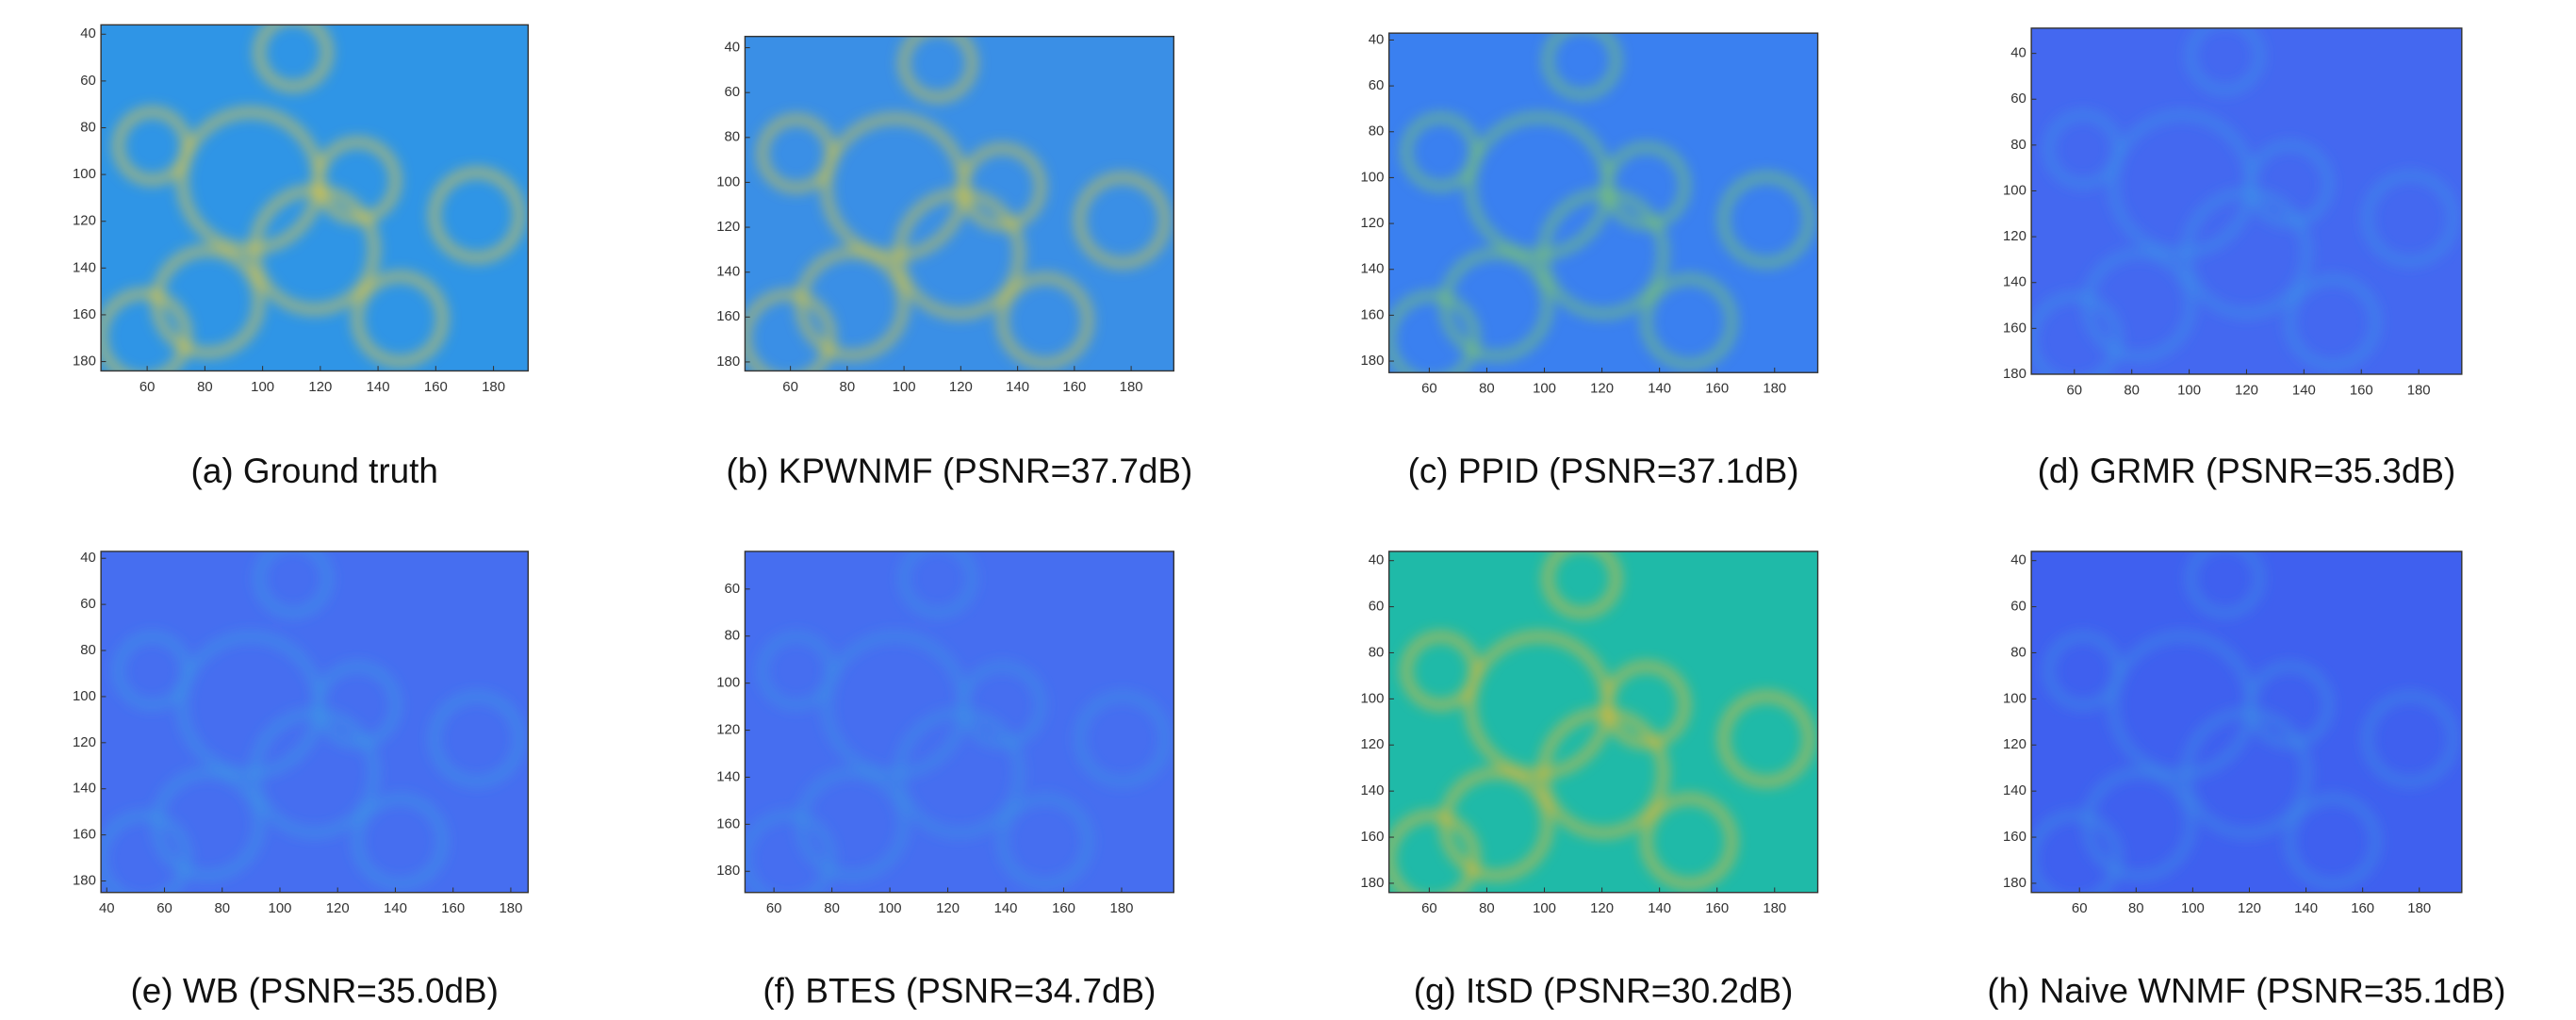  What do you see at coordinates (959, 991) in the screenshot?
I see `caption: (f) BTES (PSNR=34.7dB)` at bounding box center [959, 991].